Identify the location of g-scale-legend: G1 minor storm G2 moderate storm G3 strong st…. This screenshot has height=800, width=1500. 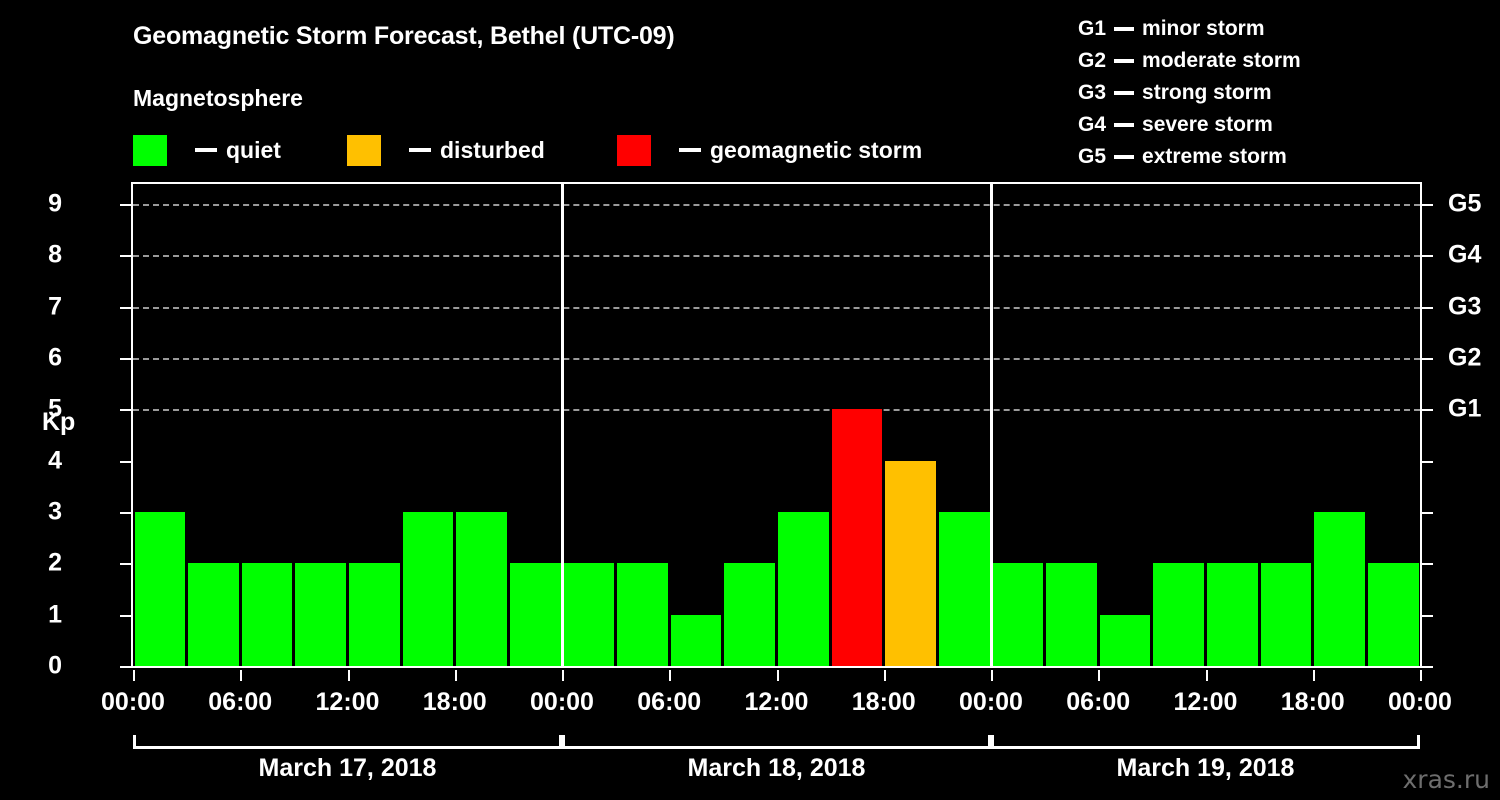
(1189, 93).